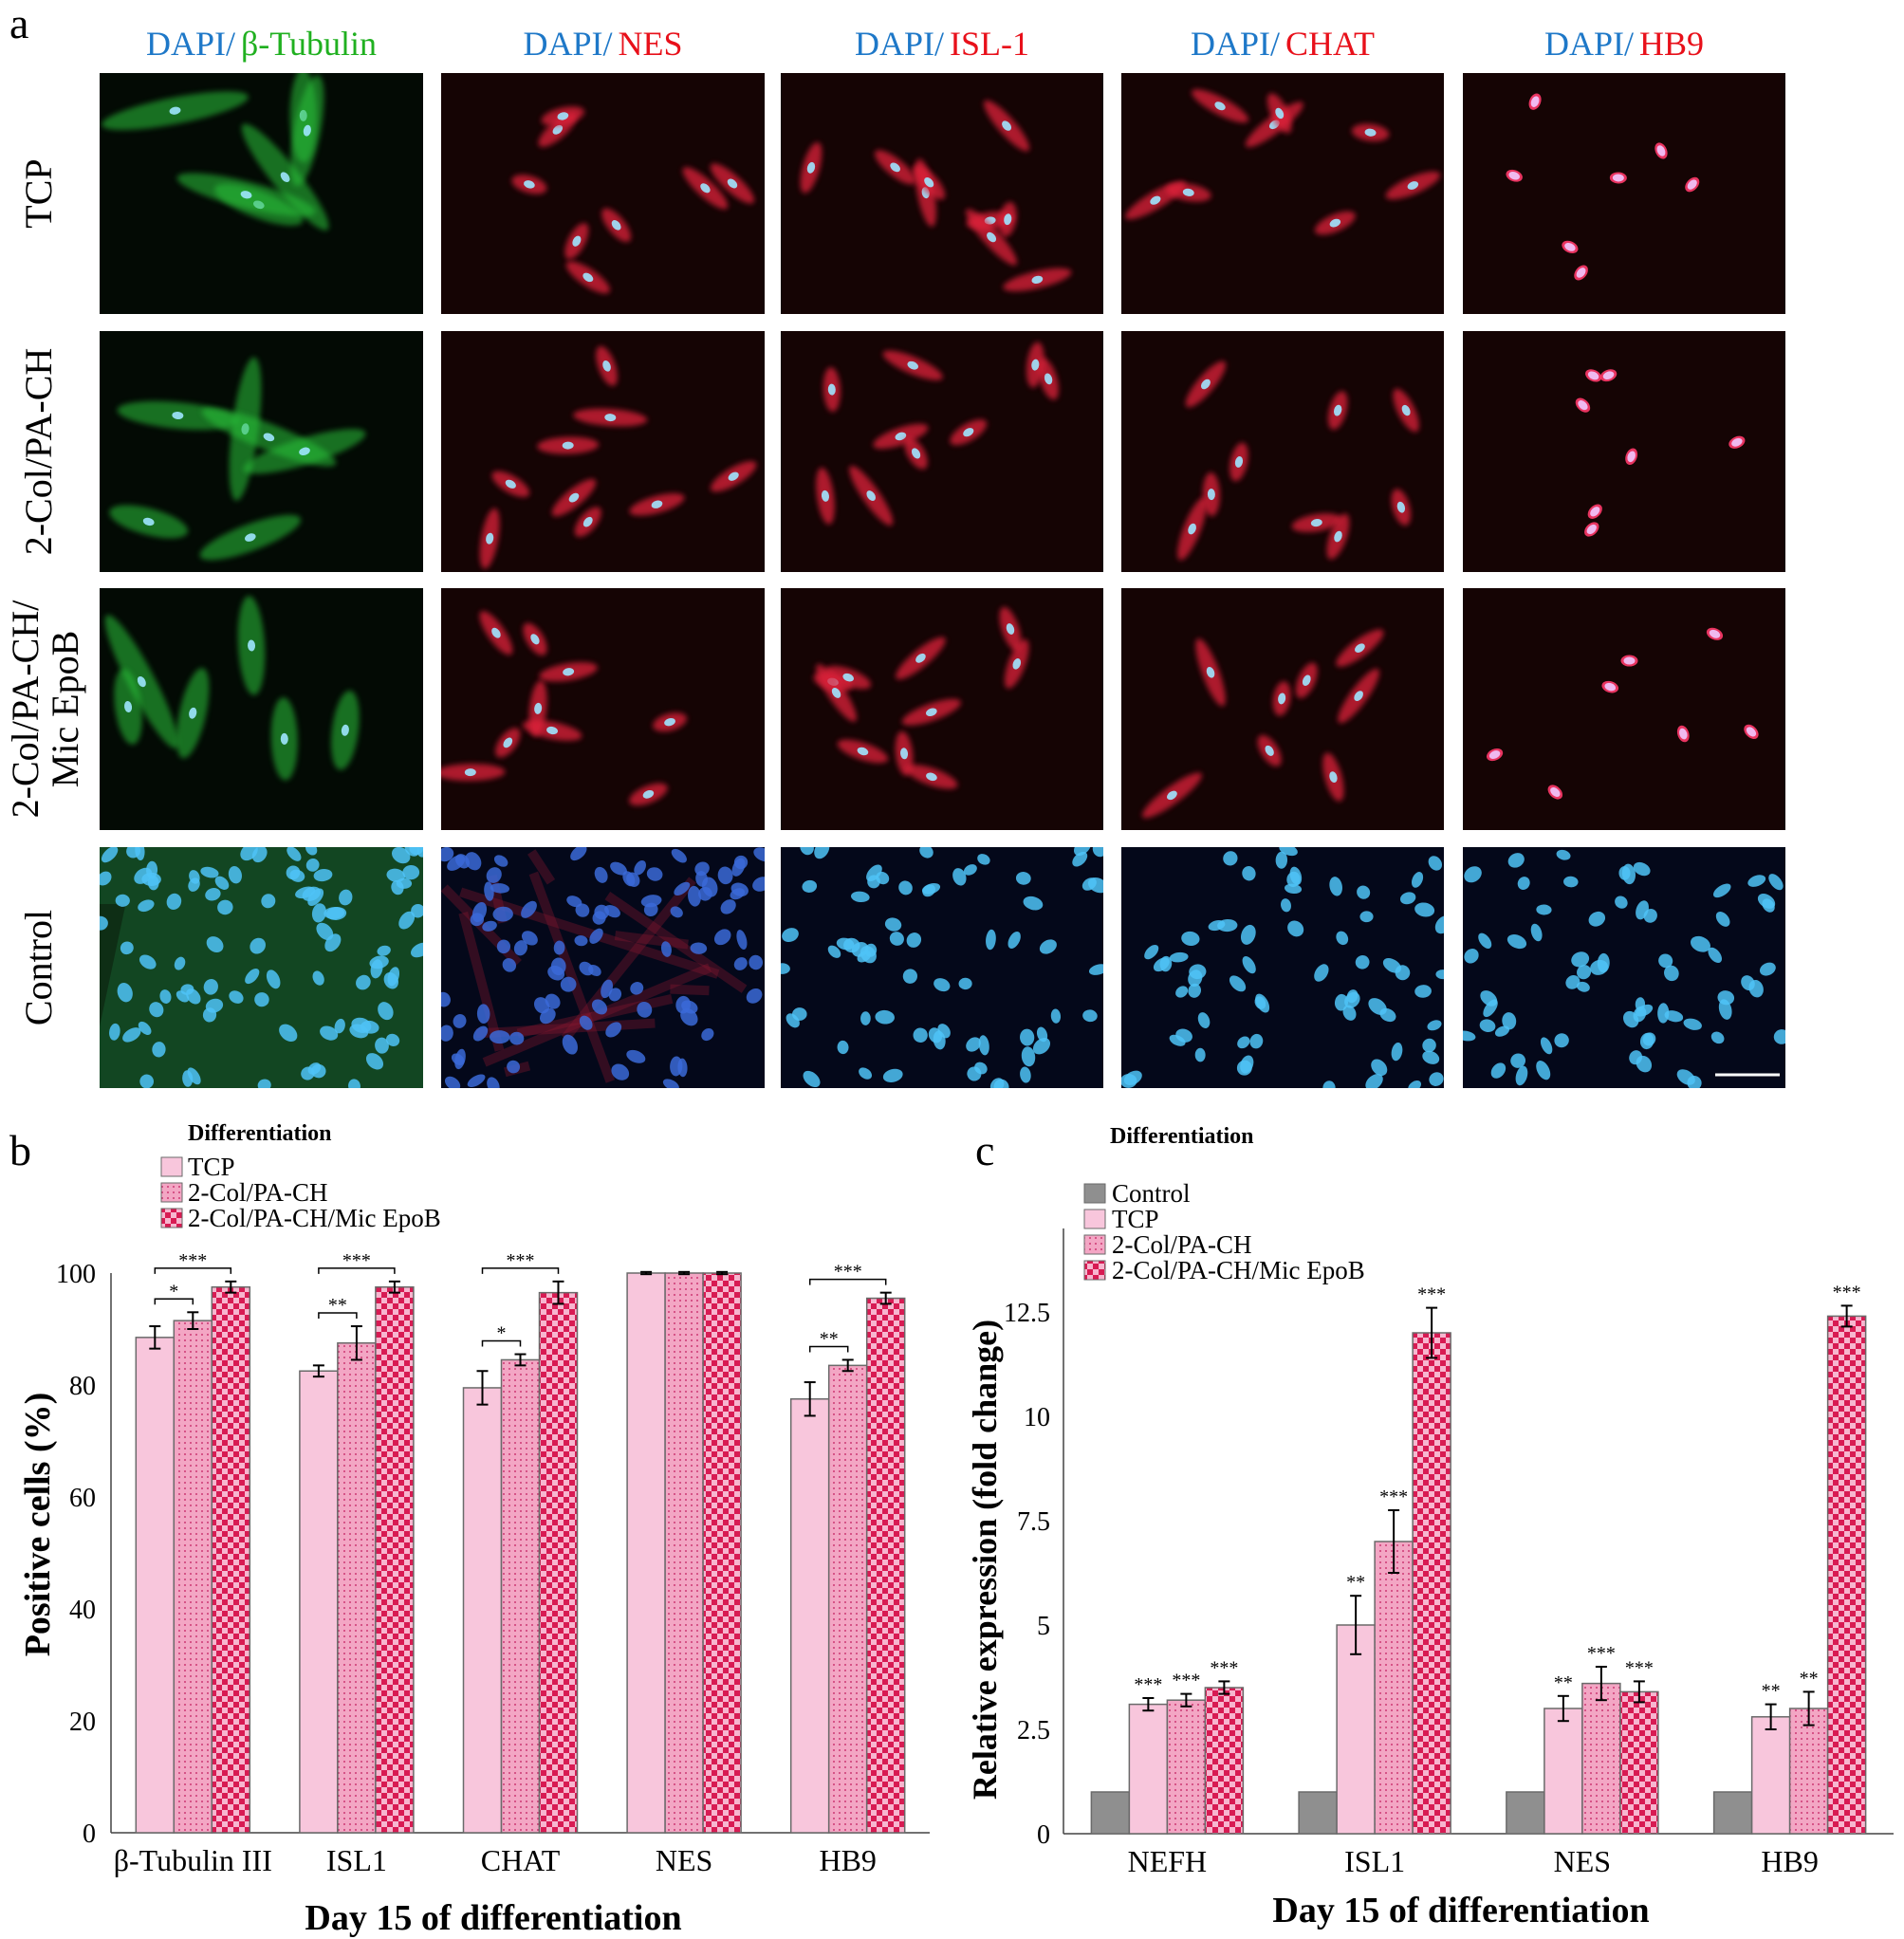  What do you see at coordinates (1135, 1219) in the screenshot?
I see `legend-label: TCP` at bounding box center [1135, 1219].